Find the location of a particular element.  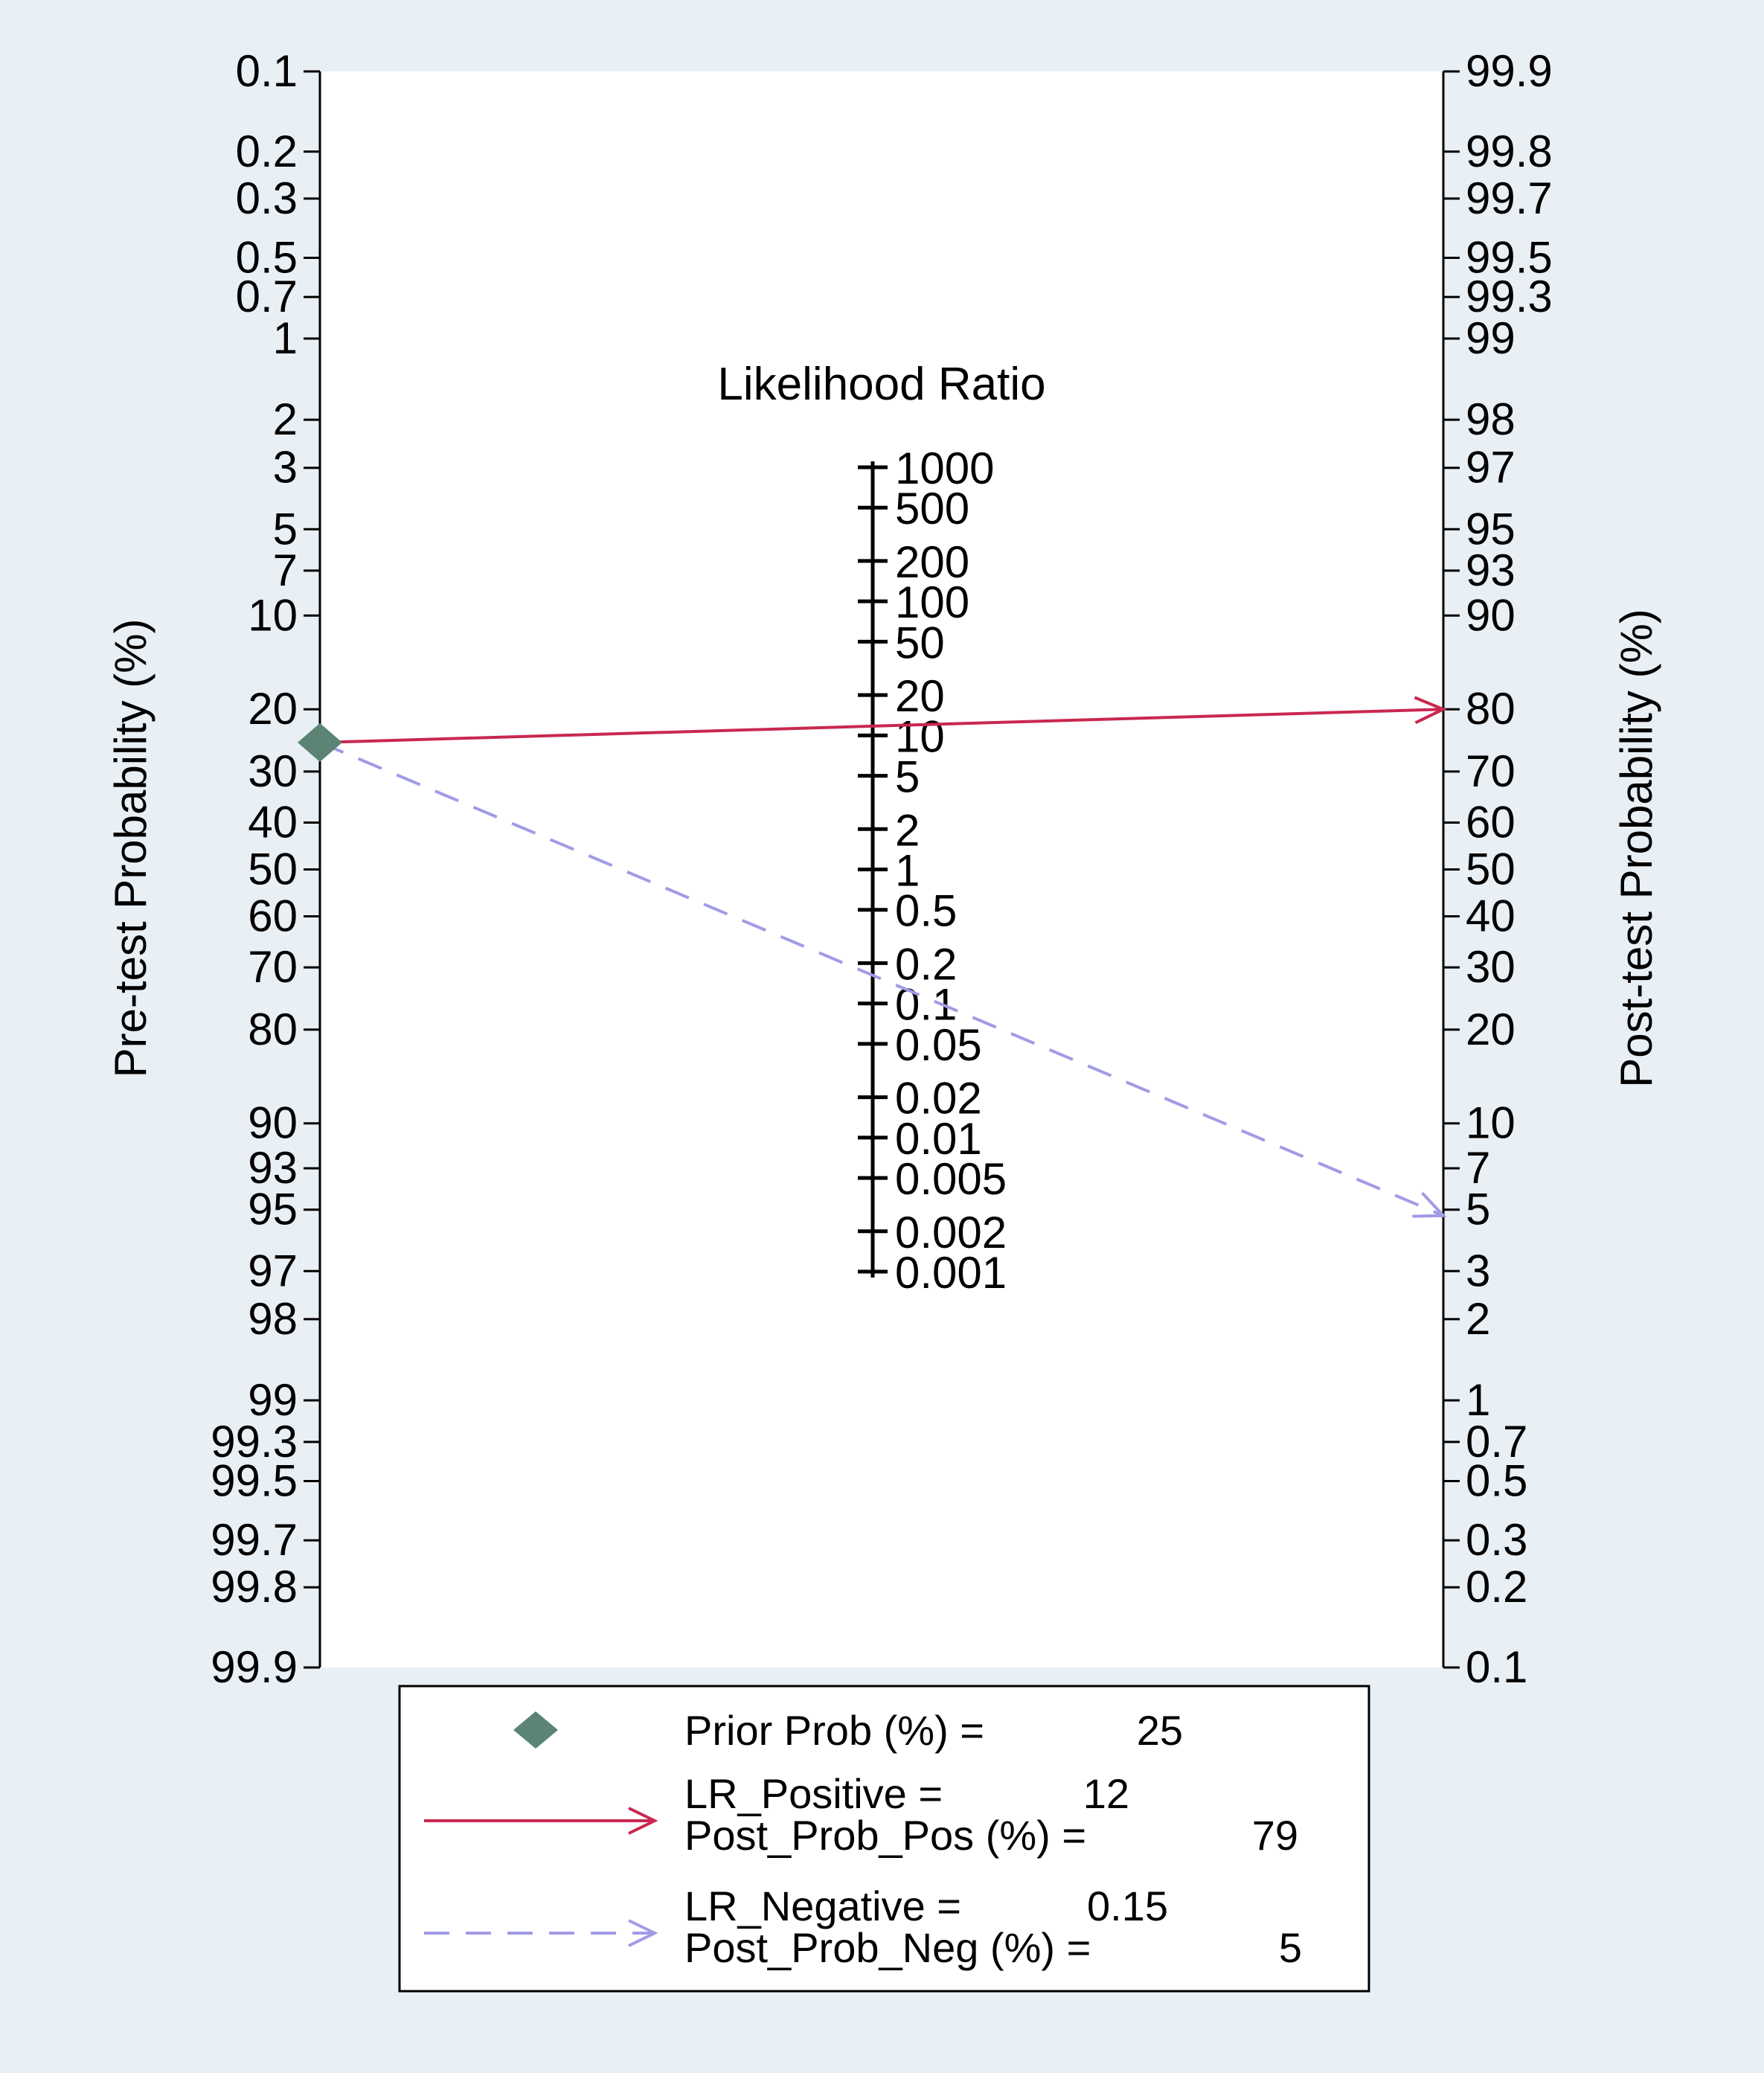

middle-tick-label: 500 is located at coordinates (932, 509).